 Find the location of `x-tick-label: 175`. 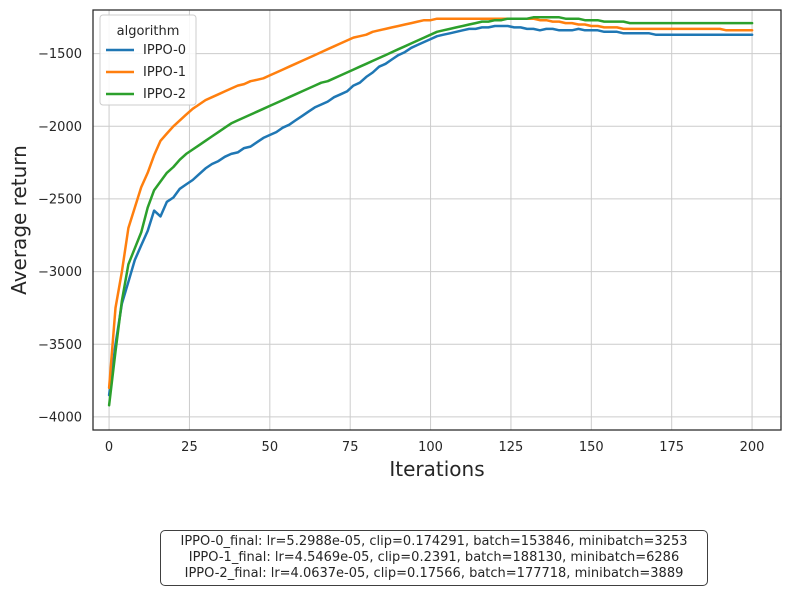

x-tick-label: 175 is located at coordinates (671, 447).